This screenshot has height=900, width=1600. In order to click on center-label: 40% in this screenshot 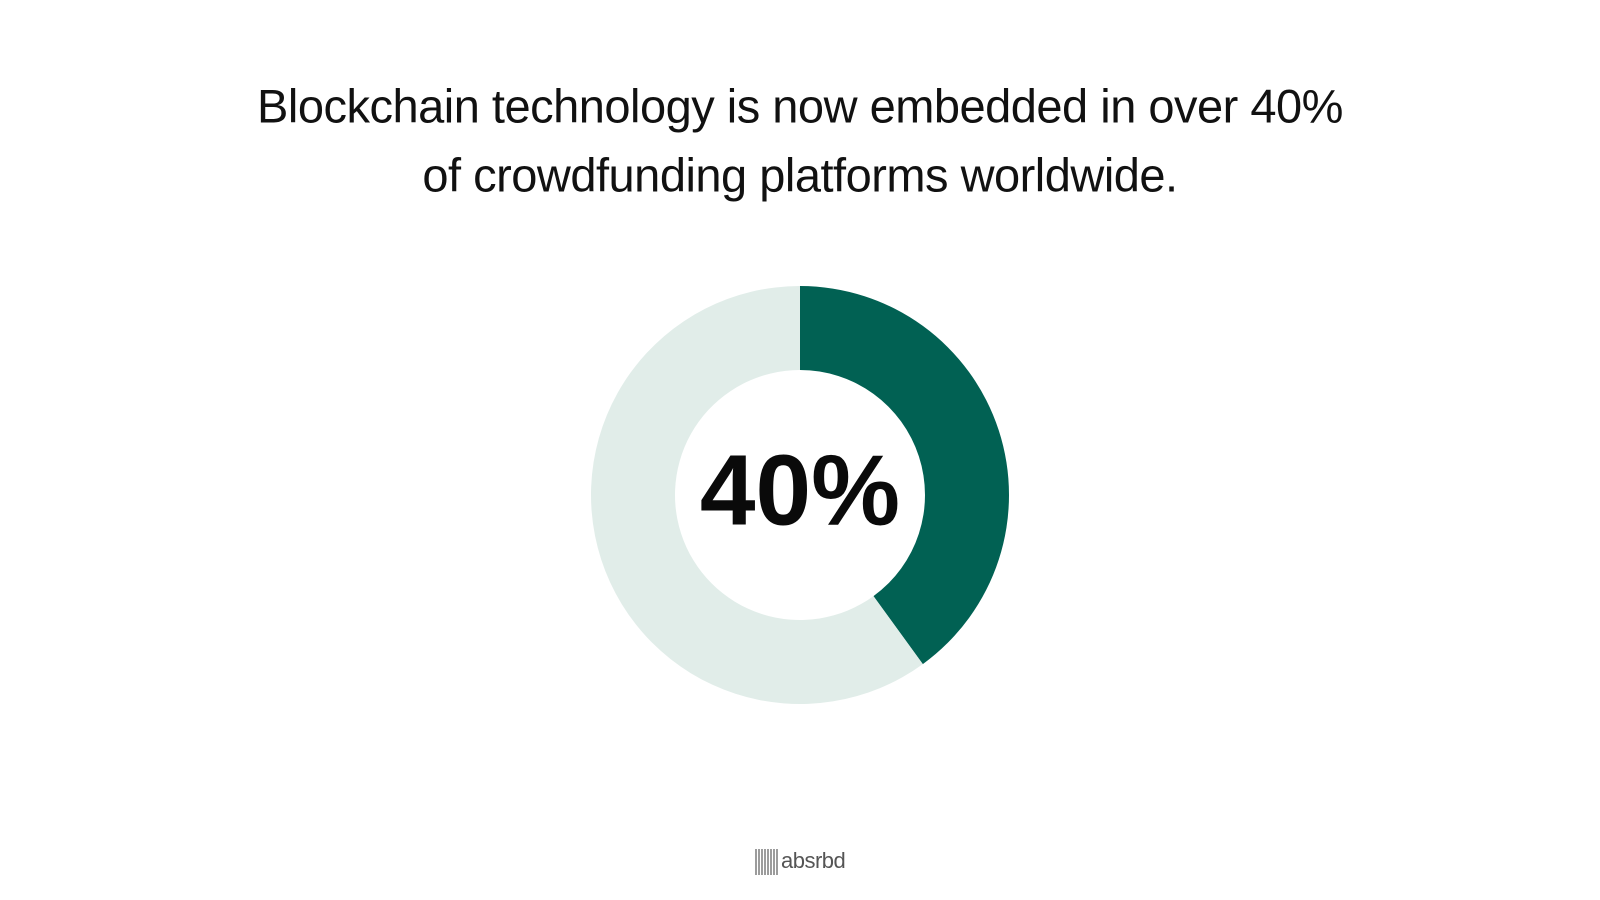, I will do `click(800, 490)`.